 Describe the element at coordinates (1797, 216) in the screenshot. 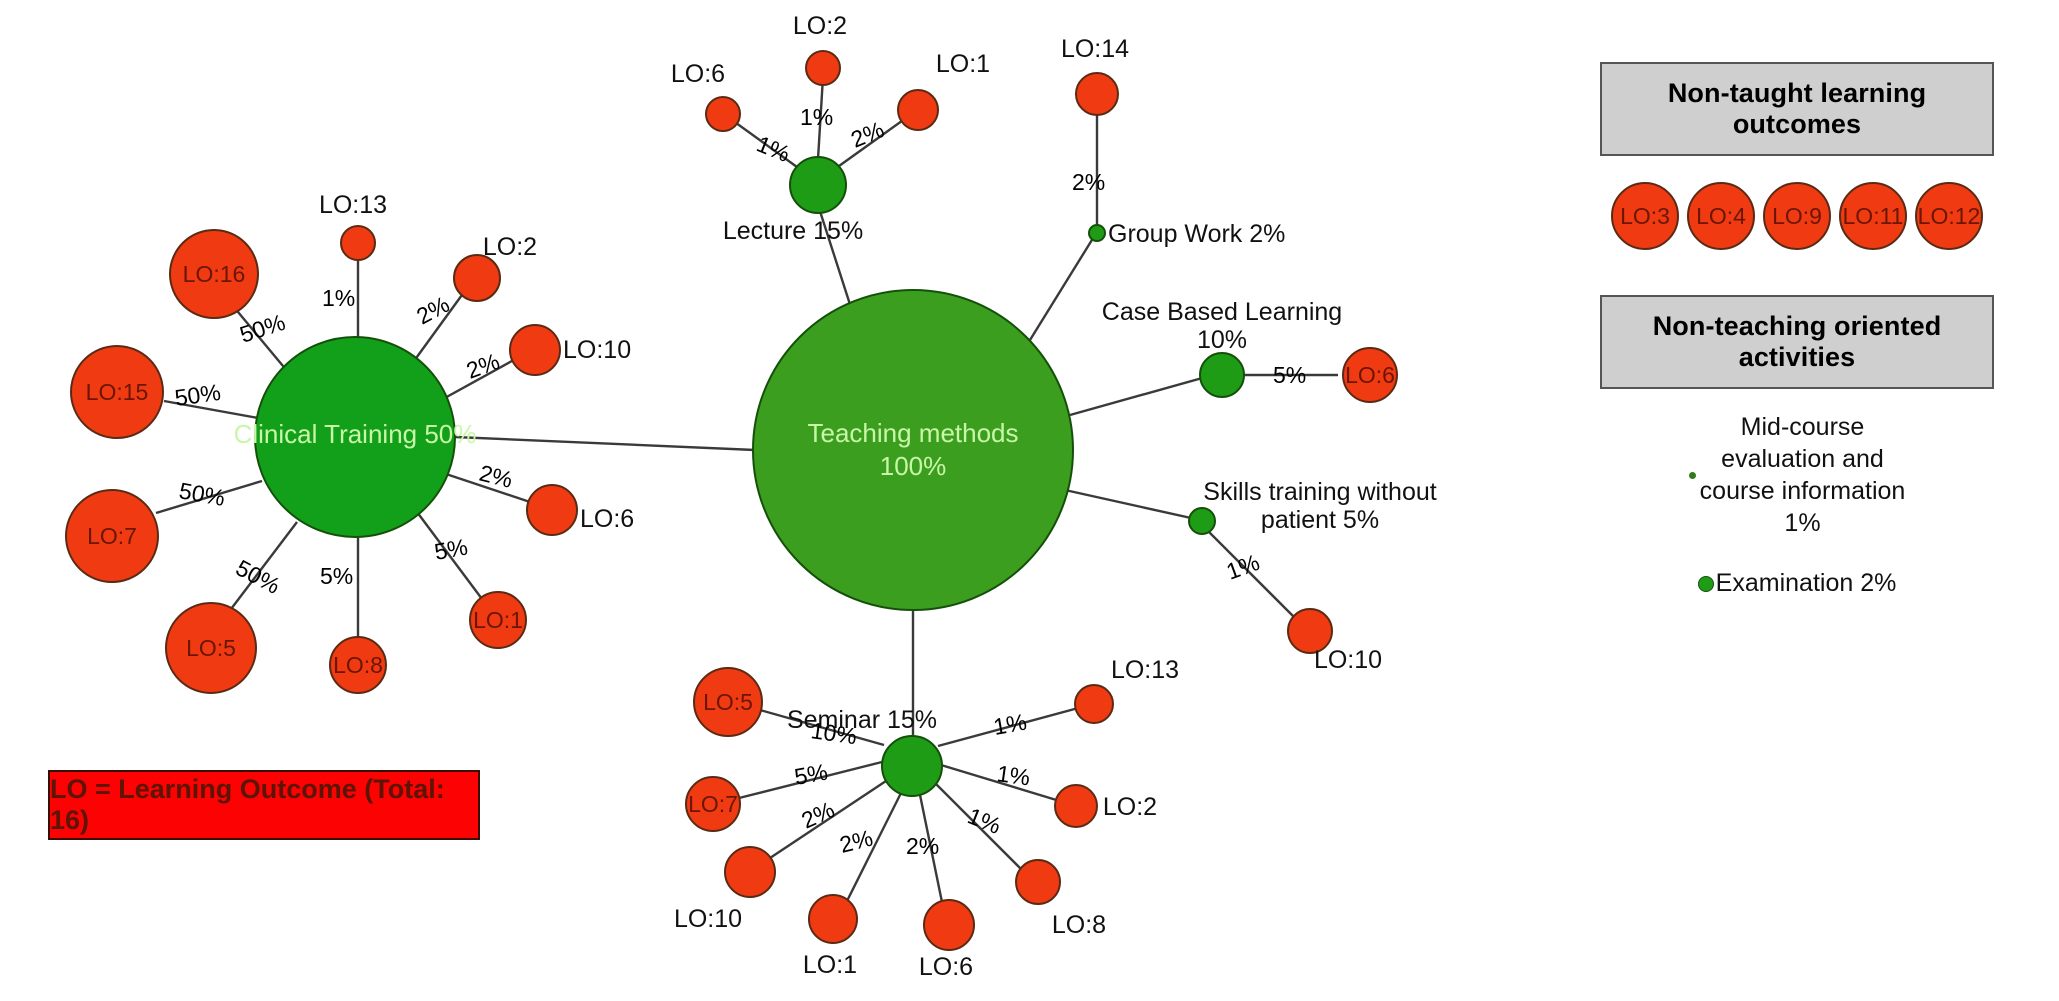

I see `non-taught-lo-item: LO:9` at that location.